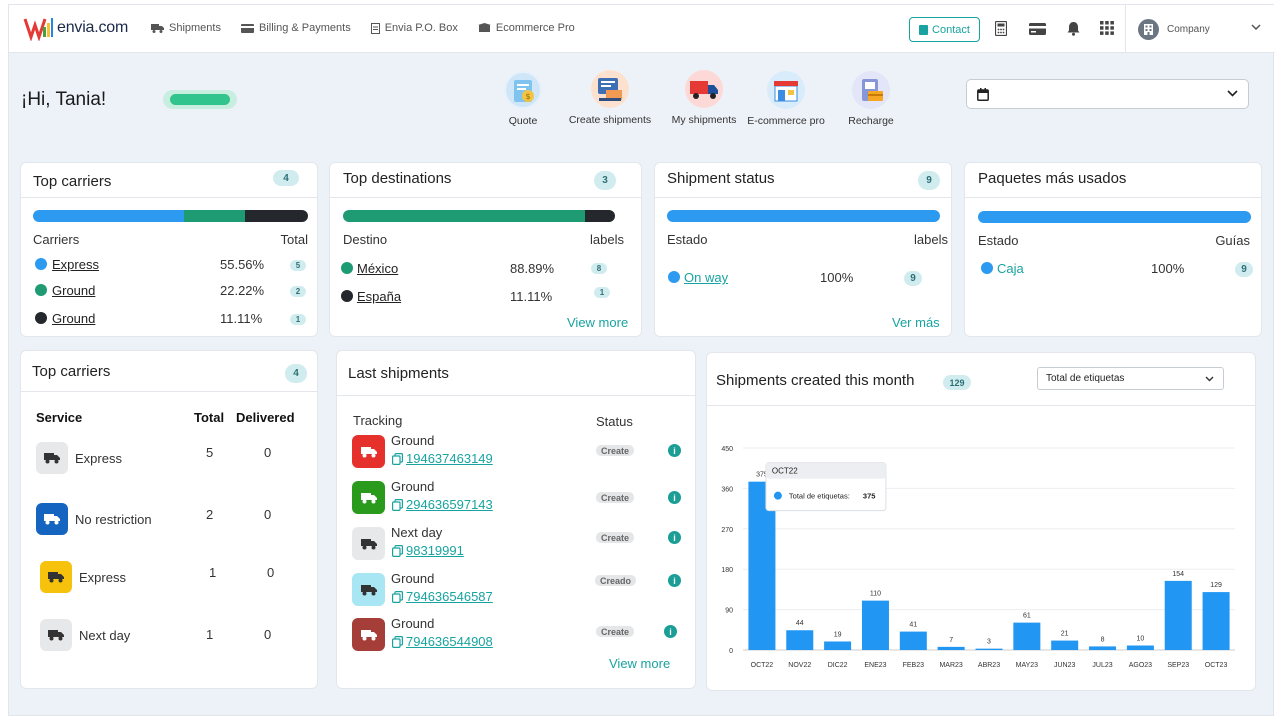 This screenshot has width=1280, height=720. I want to click on status-view-more-link: Ver más, so click(916, 322).